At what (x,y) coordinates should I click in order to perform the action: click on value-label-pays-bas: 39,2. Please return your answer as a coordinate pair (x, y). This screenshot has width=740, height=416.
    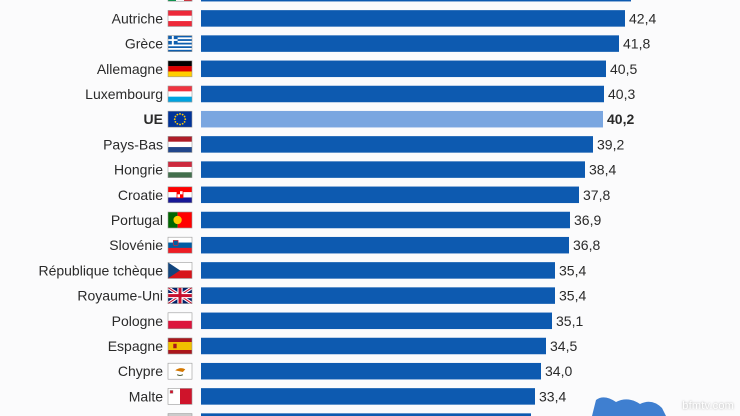
    Looking at the image, I should click on (610, 144).